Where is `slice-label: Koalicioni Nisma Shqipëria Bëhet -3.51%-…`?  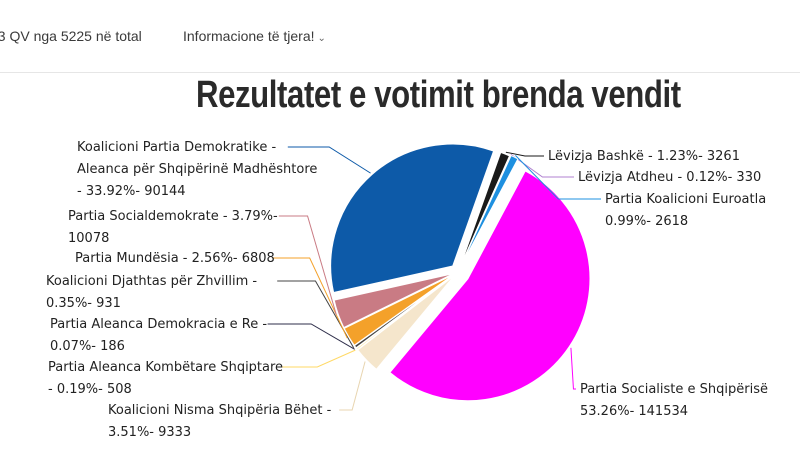
slice-label: Koalicioni Nisma Shqipëria Bëhet -3.51%-… is located at coordinates (220, 421).